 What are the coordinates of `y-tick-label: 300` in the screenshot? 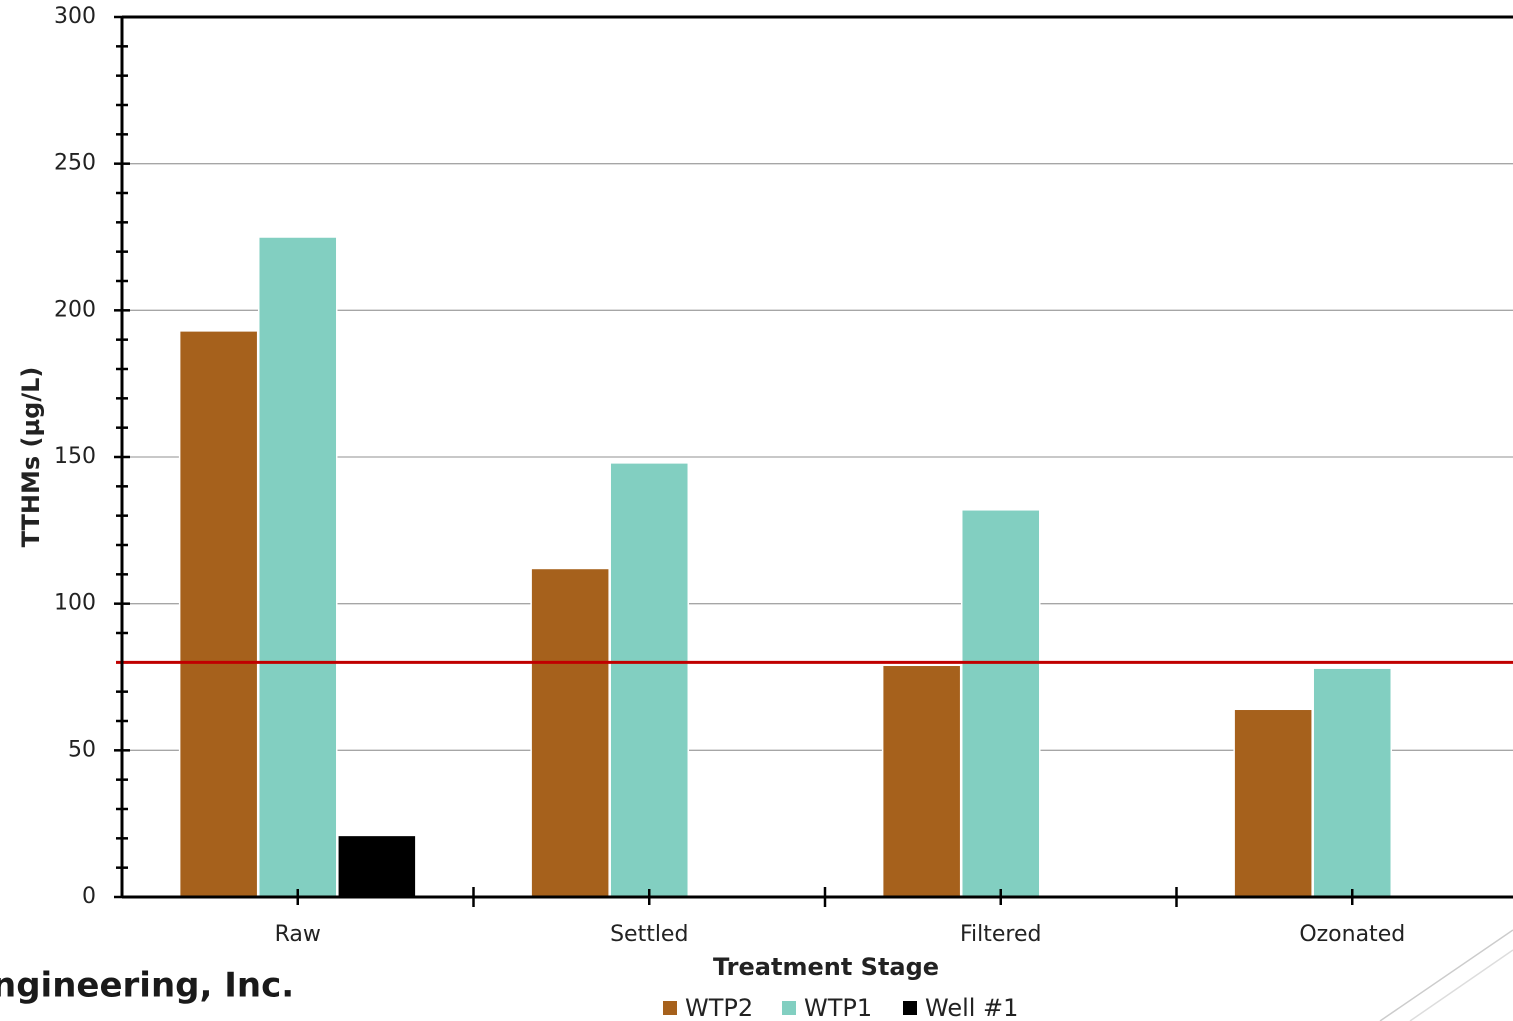 It's located at (75, 16).